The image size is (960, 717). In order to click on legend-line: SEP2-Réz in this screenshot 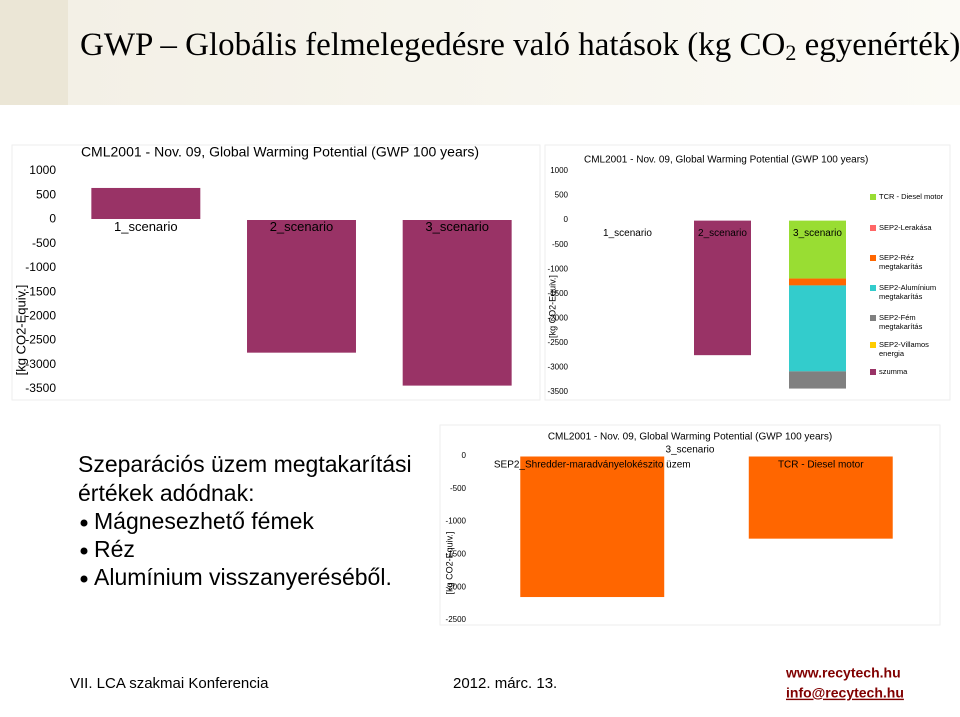, I will do `click(896, 257)`.